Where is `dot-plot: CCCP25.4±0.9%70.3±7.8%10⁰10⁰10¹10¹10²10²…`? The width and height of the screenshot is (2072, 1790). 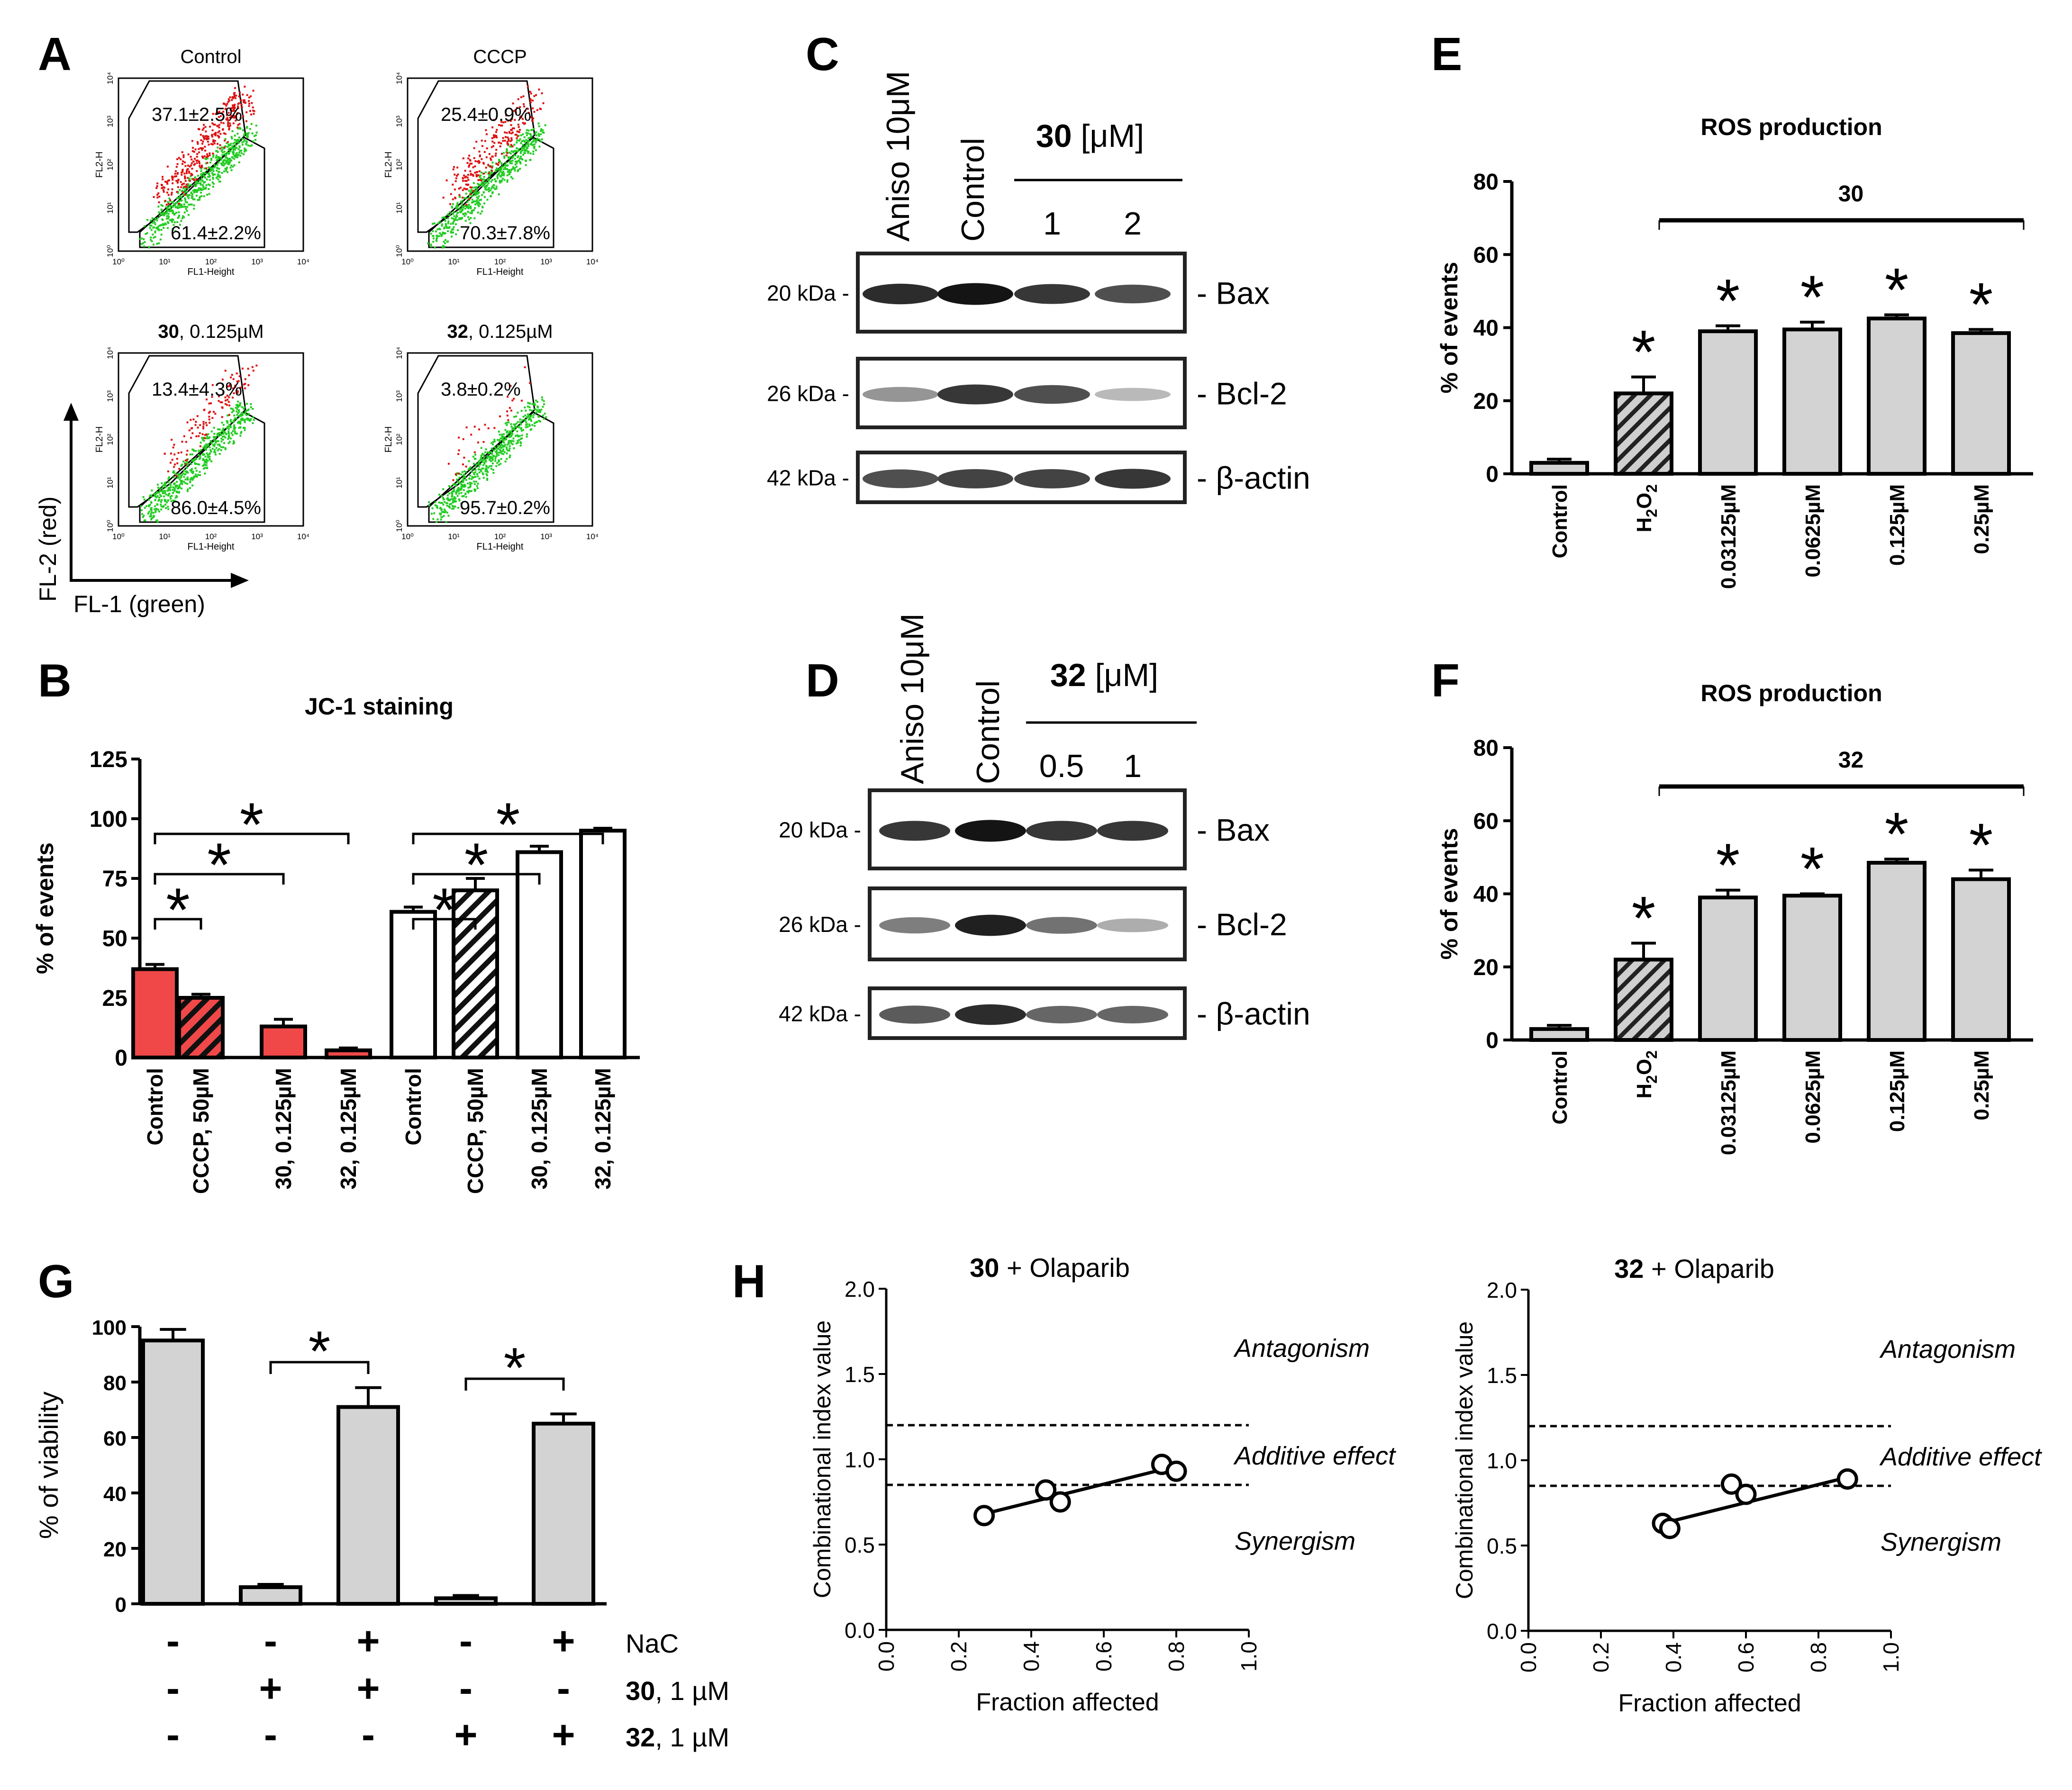
dot-plot: CCCP25.4±0.9%70.3±7.8%10⁰10⁰10¹10¹10²10²… is located at coordinates (491, 161).